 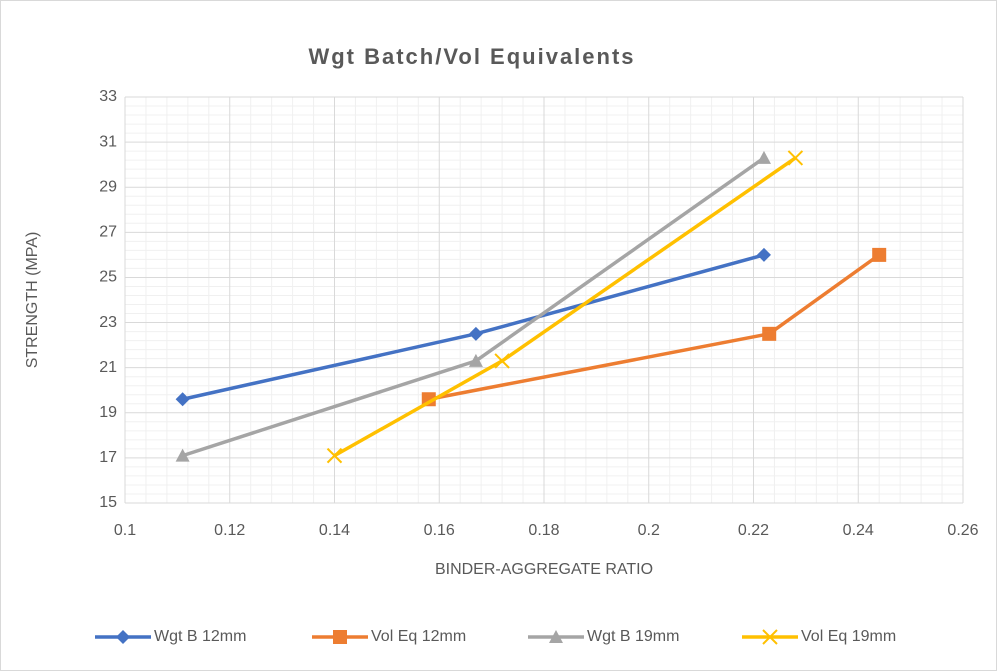 What do you see at coordinates (108, 502) in the screenshot?
I see `y-tick-label: 15` at bounding box center [108, 502].